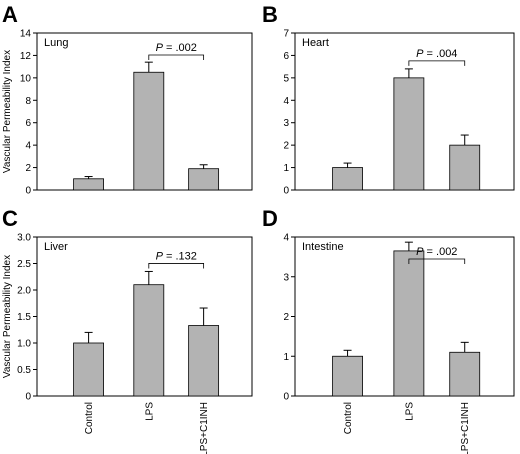 The width and height of the screenshot is (520, 454). Describe the element at coordinates (28, 168) in the screenshot. I see `y-tick-label-a-1: 2` at that location.